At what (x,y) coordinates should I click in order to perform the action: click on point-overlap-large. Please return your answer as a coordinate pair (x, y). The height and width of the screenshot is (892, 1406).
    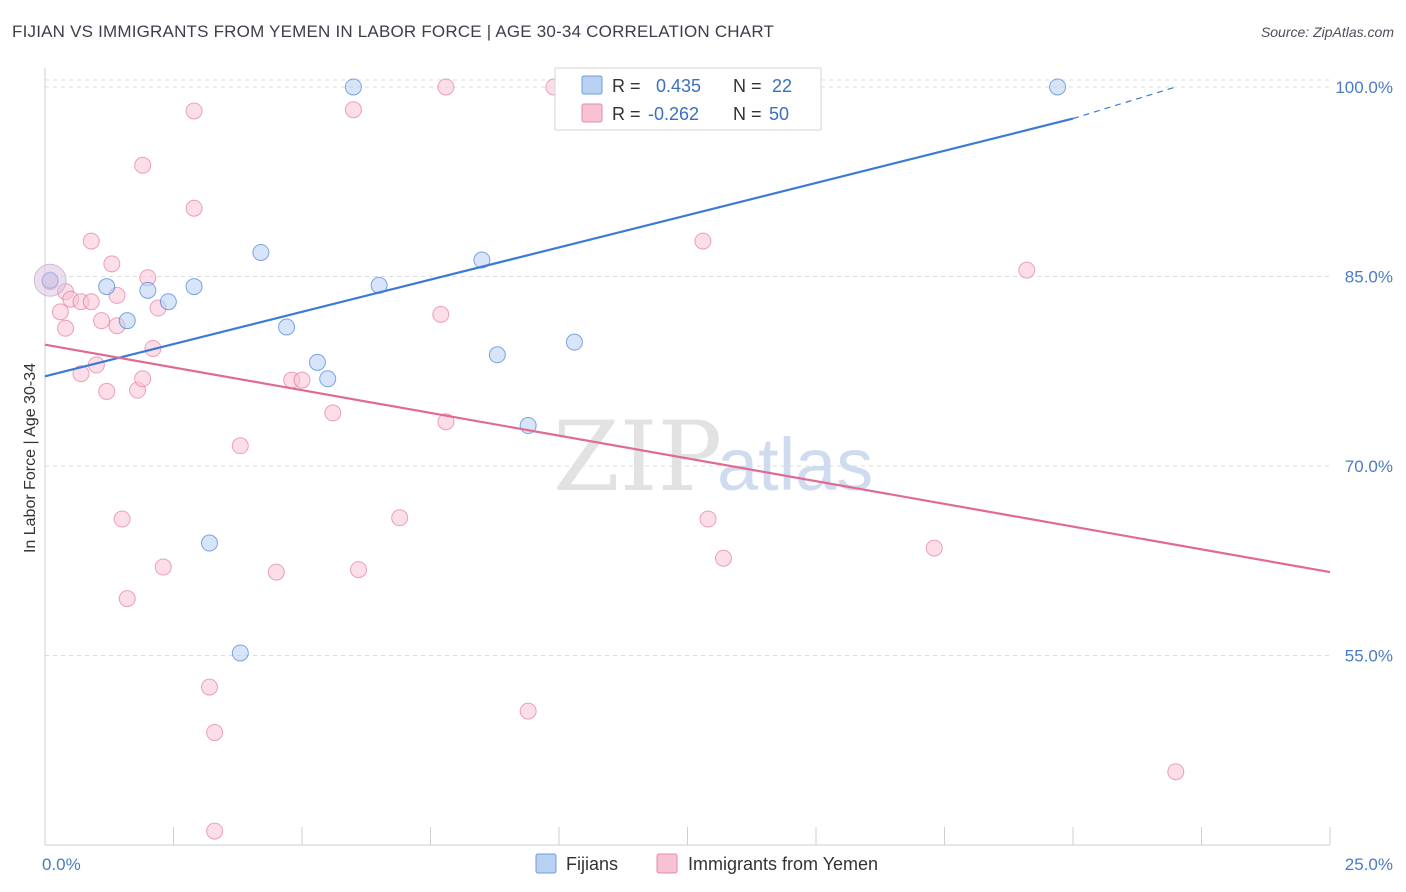
    Looking at the image, I should click on (50, 280).